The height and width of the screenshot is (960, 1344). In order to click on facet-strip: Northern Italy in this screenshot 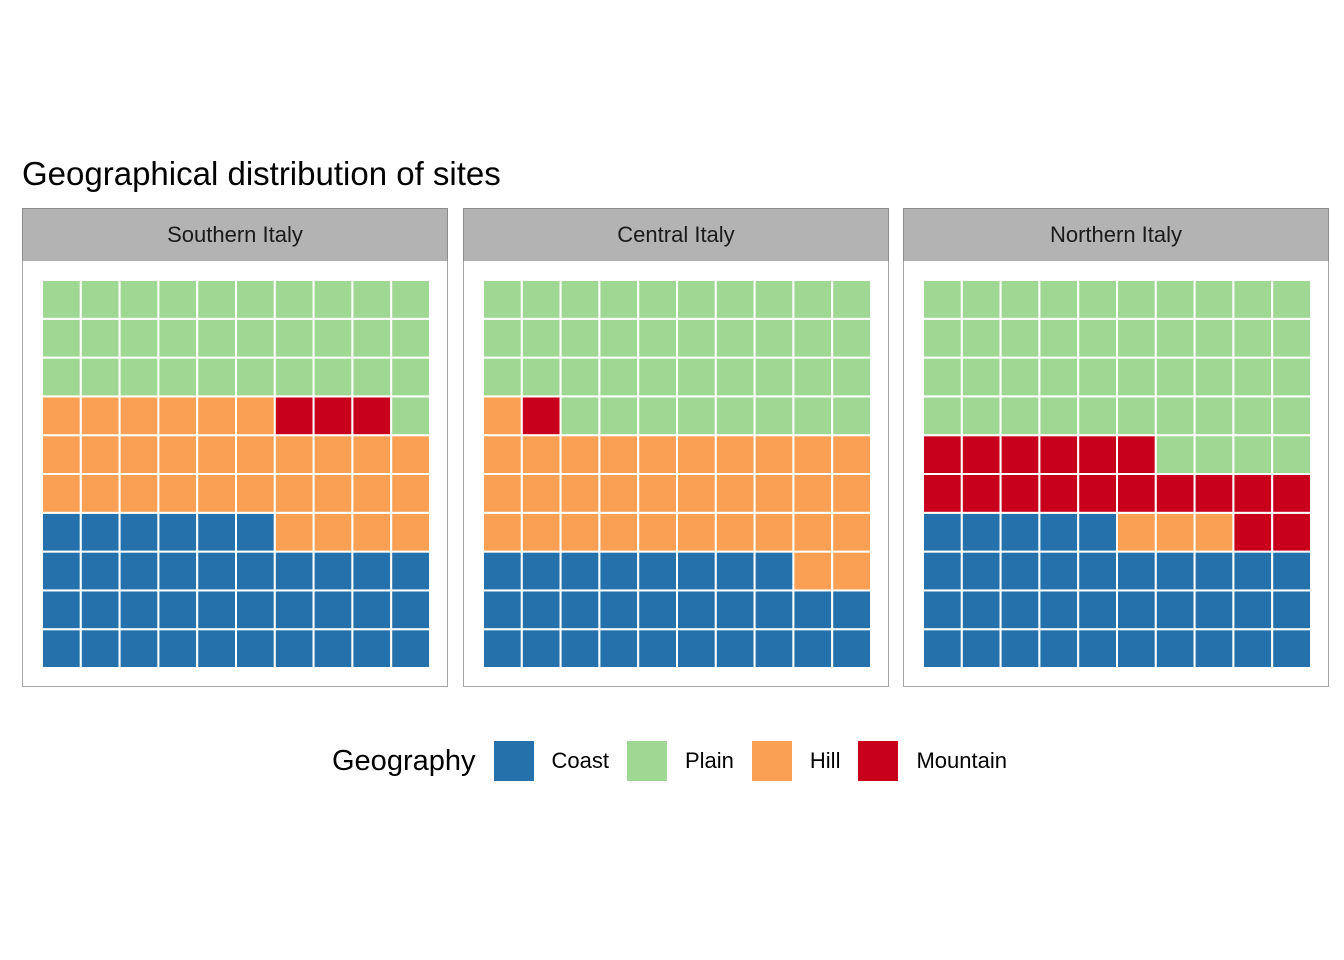, I will do `click(1116, 235)`.